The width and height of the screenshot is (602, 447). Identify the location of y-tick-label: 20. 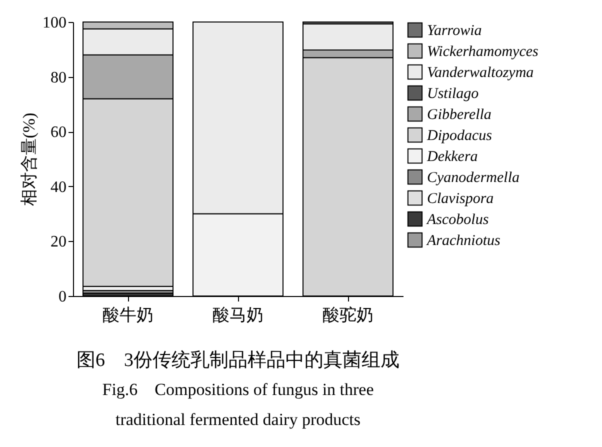
(58, 242).